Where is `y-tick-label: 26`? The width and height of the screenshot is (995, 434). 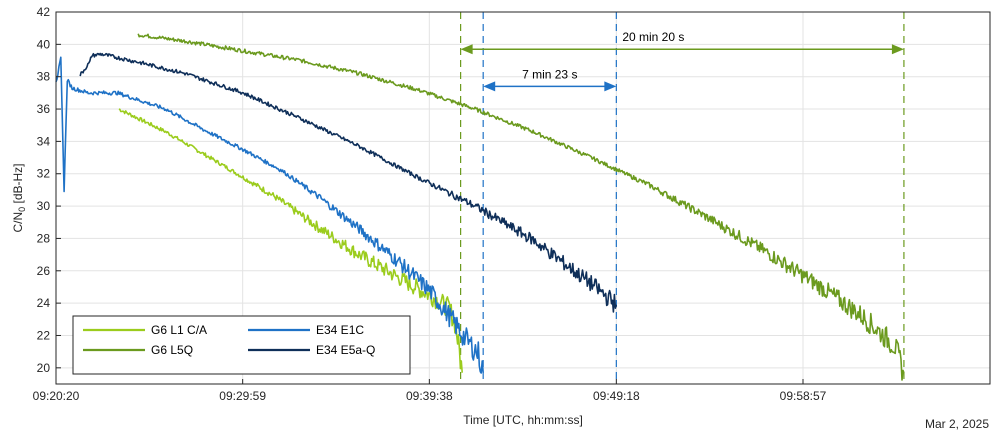
y-tick-label: 26 is located at coordinates (44, 271).